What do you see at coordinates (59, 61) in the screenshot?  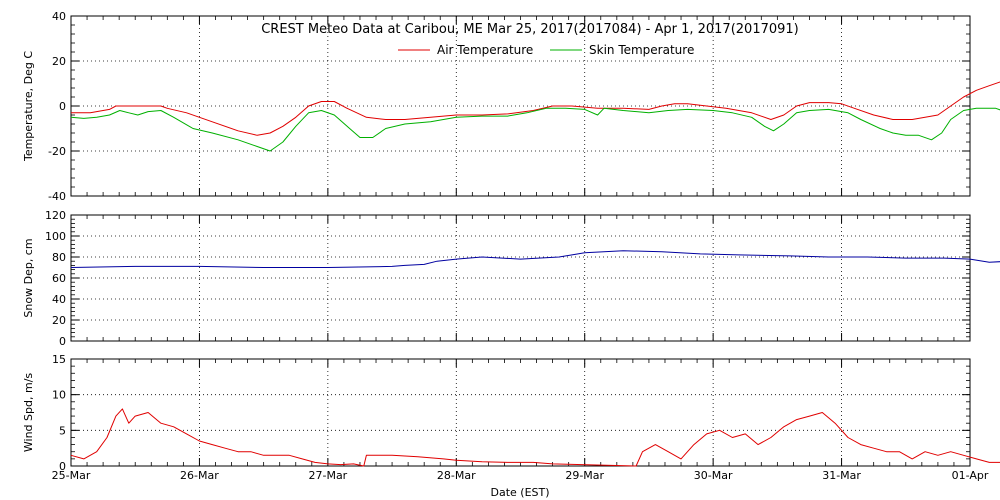 I see `temperature-ytick-label: 20` at bounding box center [59, 61].